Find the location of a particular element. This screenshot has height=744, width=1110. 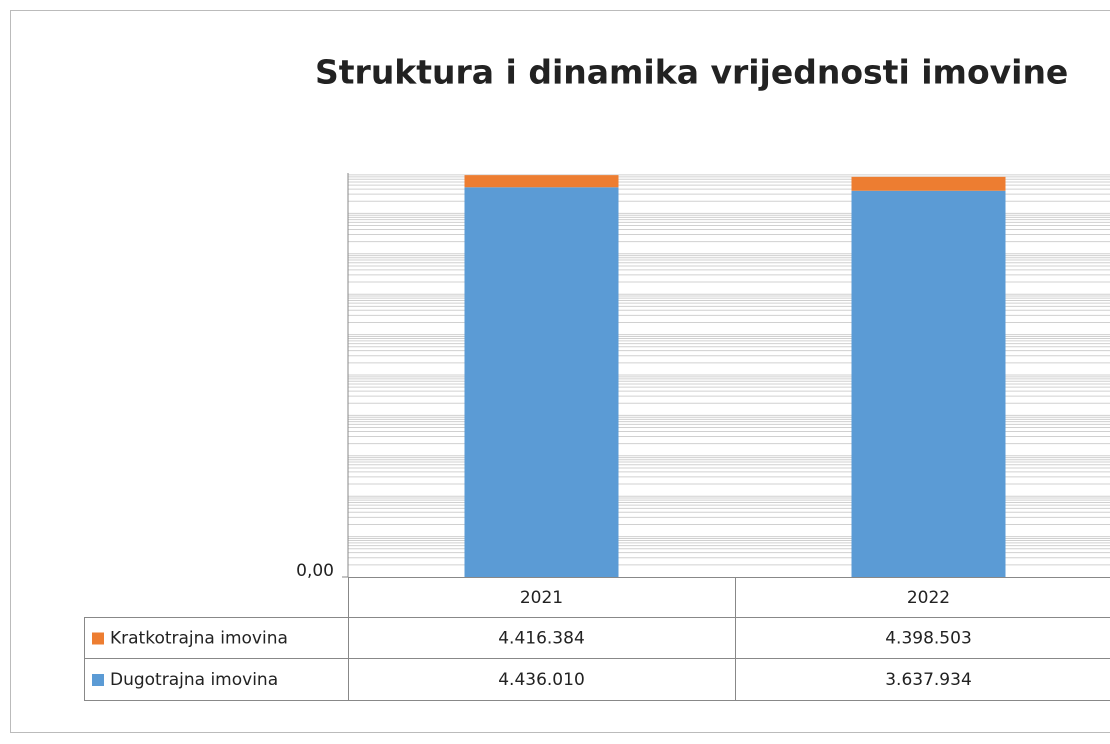

table-value: 4.416.384 is located at coordinates (541, 639).